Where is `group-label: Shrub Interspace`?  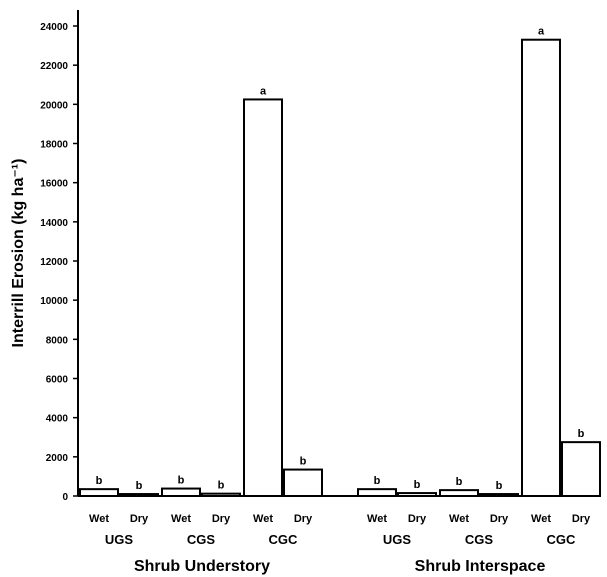 group-label: Shrub Interspace is located at coordinates (480, 566).